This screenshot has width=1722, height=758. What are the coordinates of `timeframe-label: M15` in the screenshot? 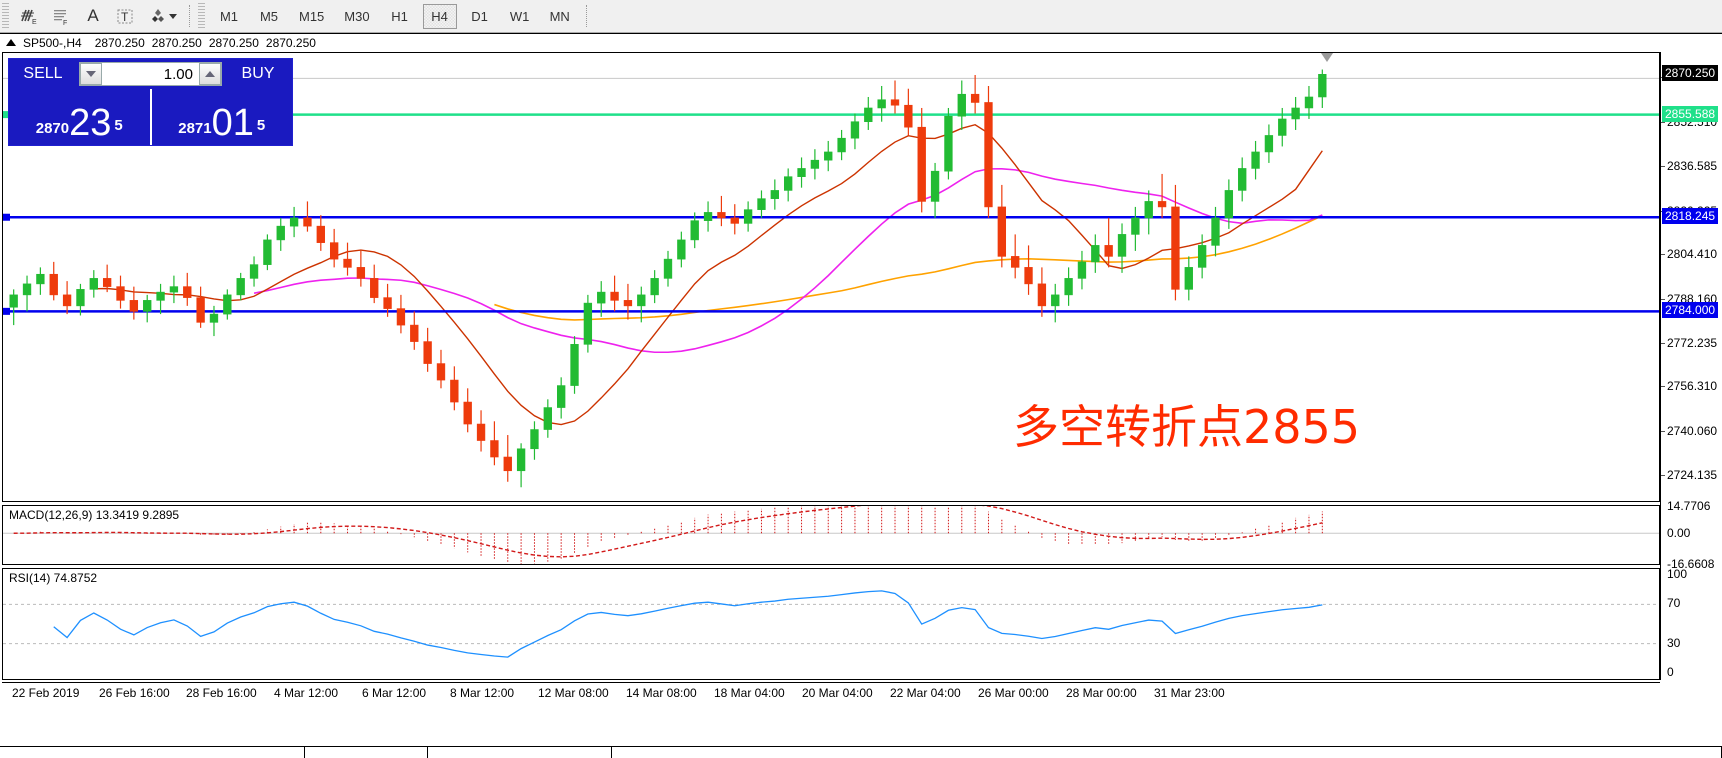 It's located at (312, 16).